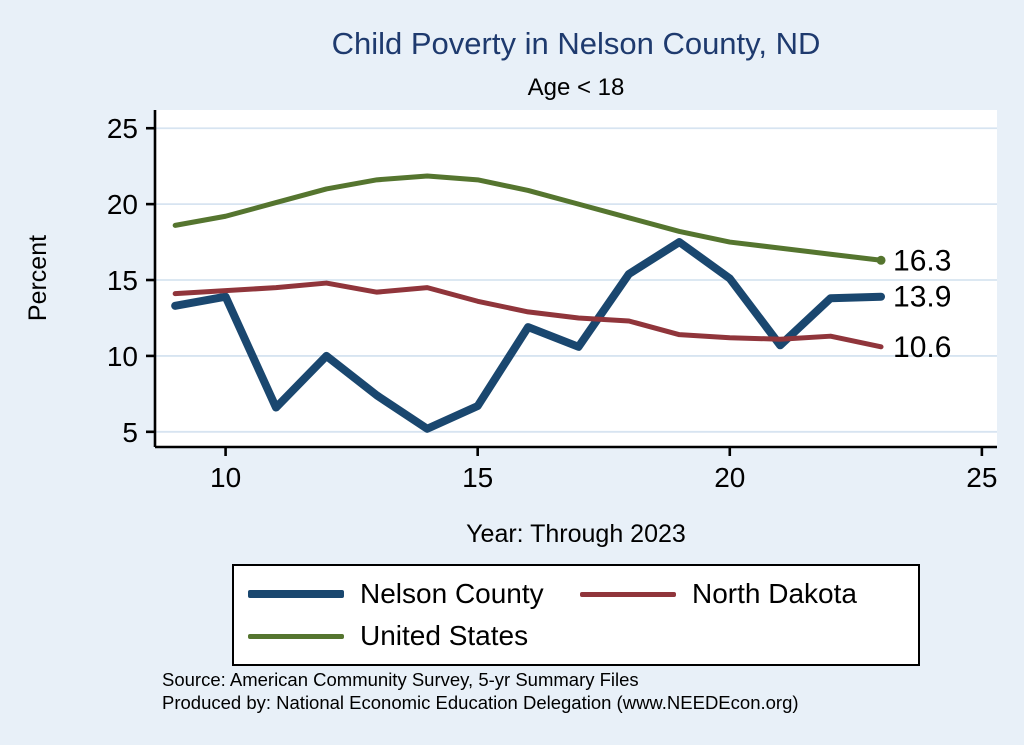  Describe the element at coordinates (922, 260) in the screenshot. I see `end-value-label: 16.3` at that location.